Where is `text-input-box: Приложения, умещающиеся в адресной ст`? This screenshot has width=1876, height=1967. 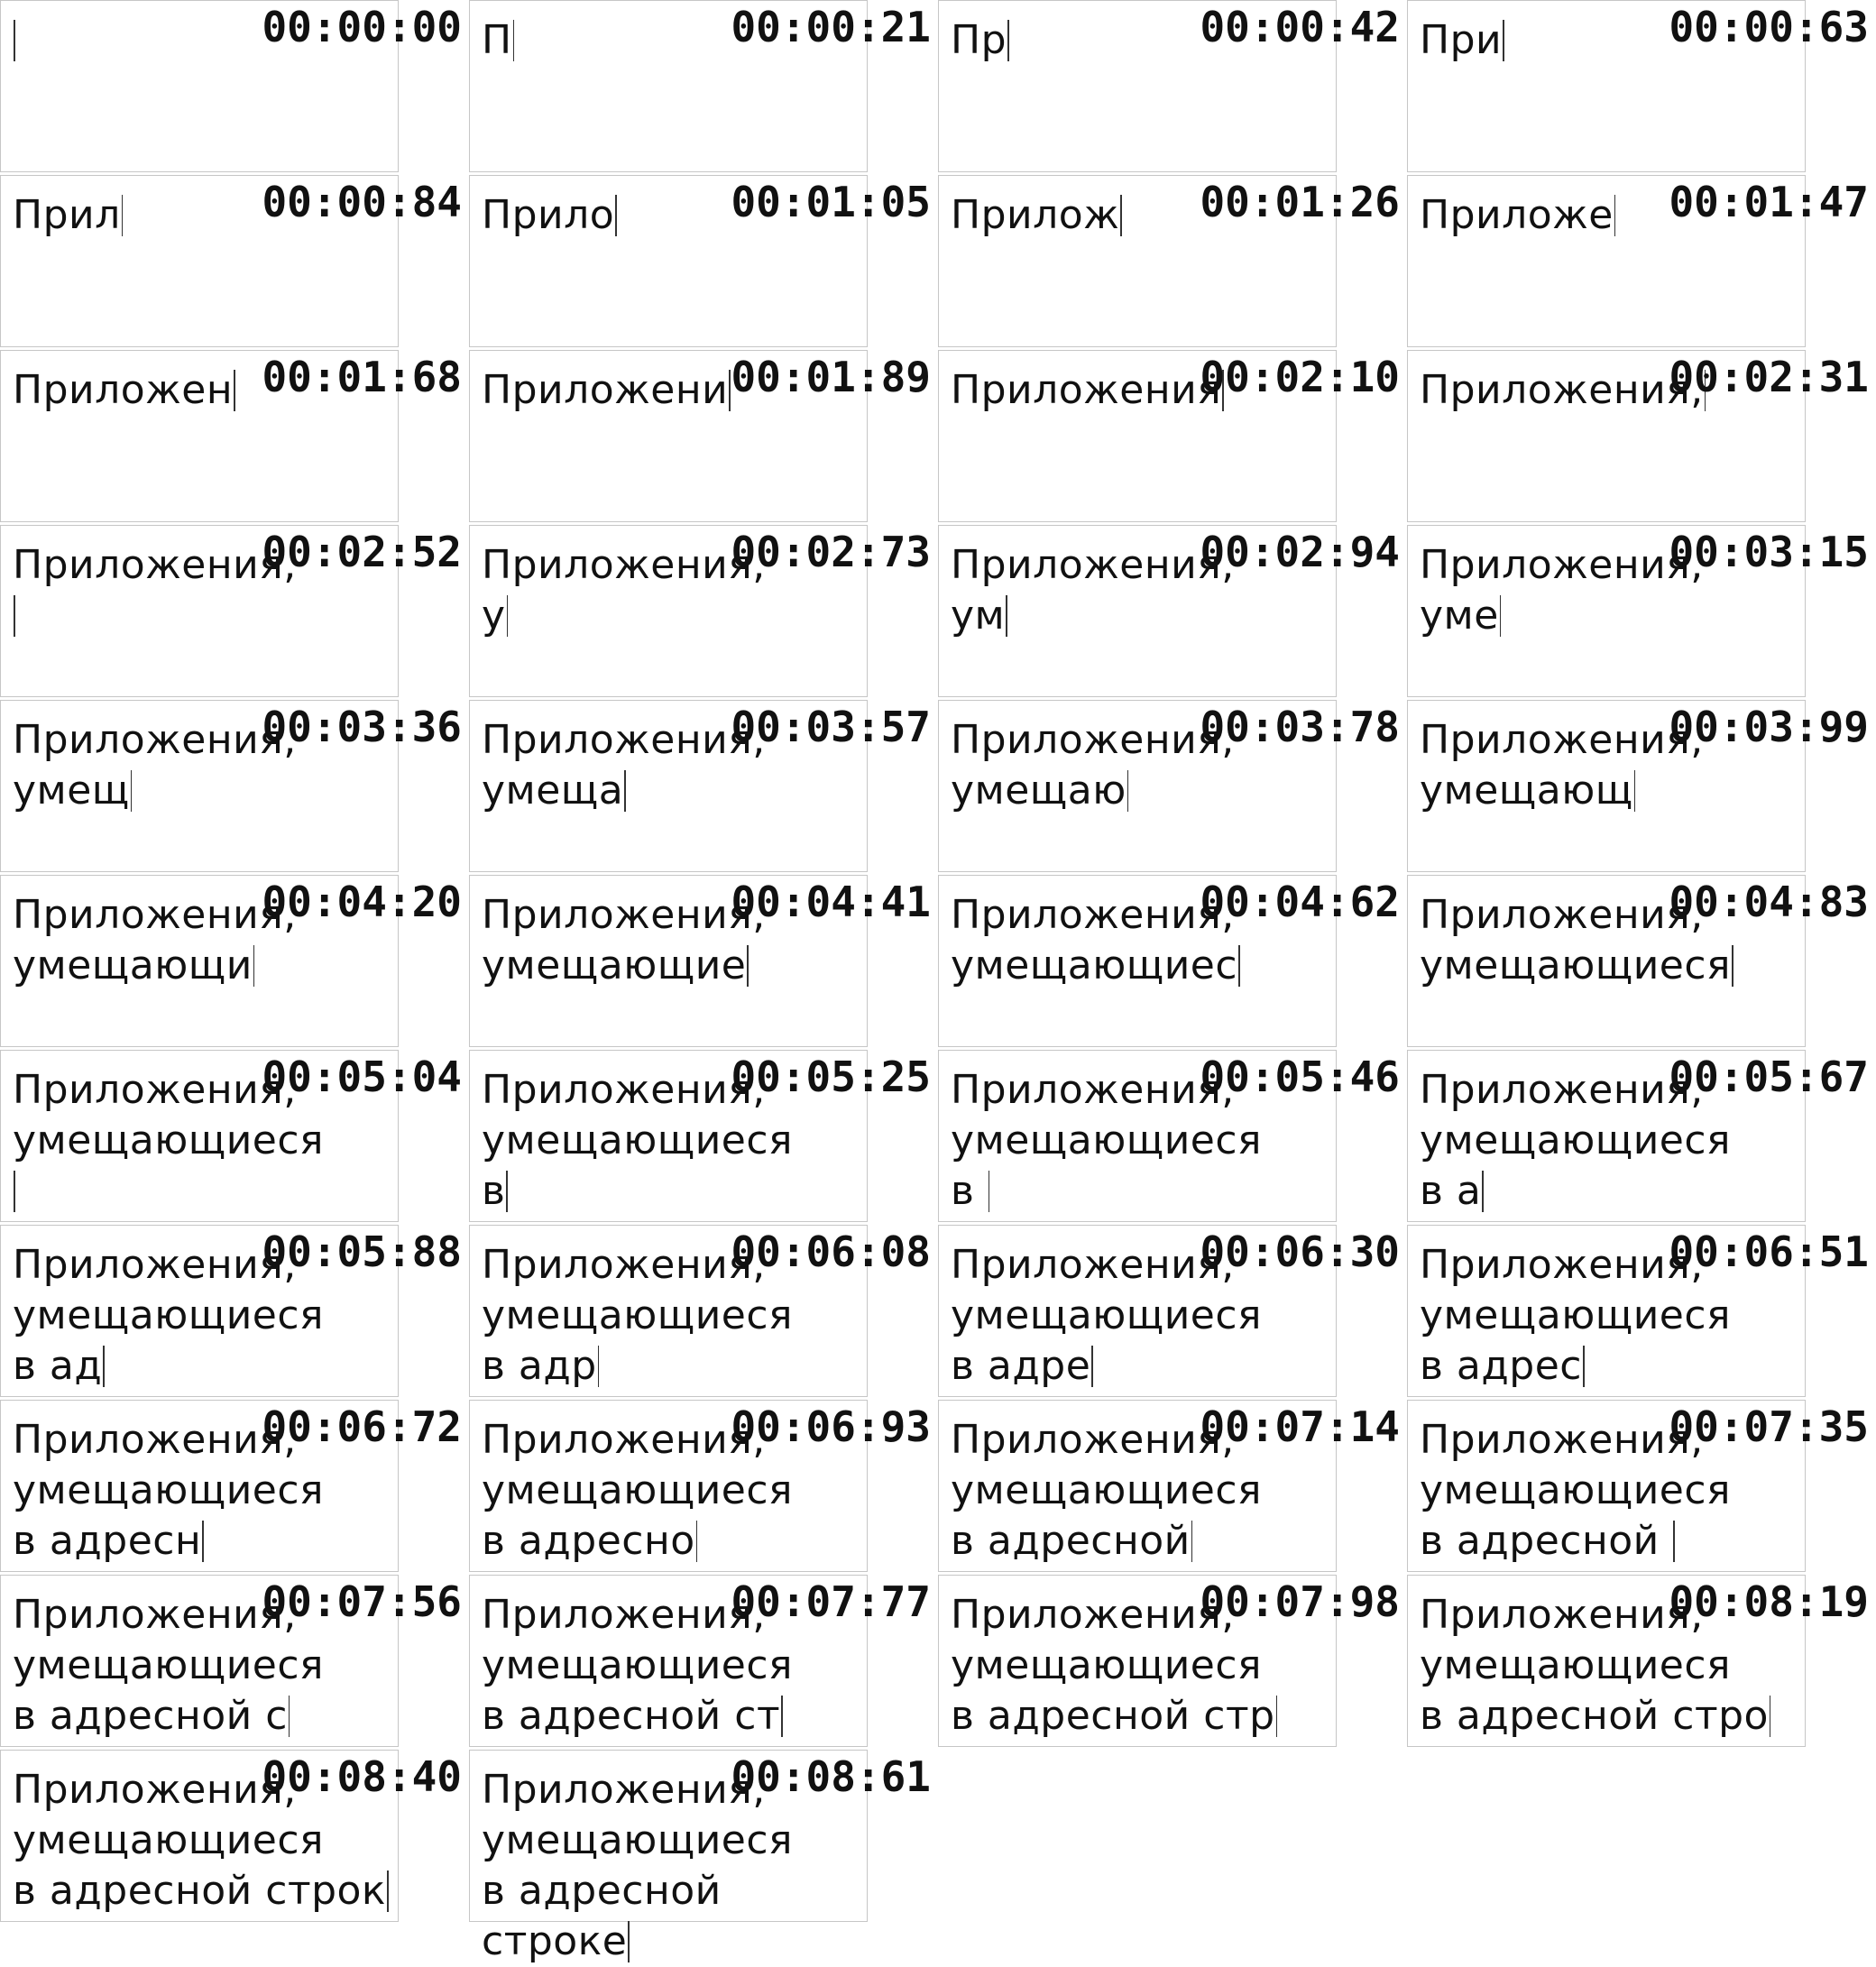
text-input-box: Приложения, умещающиеся в адресной ст is located at coordinates (668, 1661).